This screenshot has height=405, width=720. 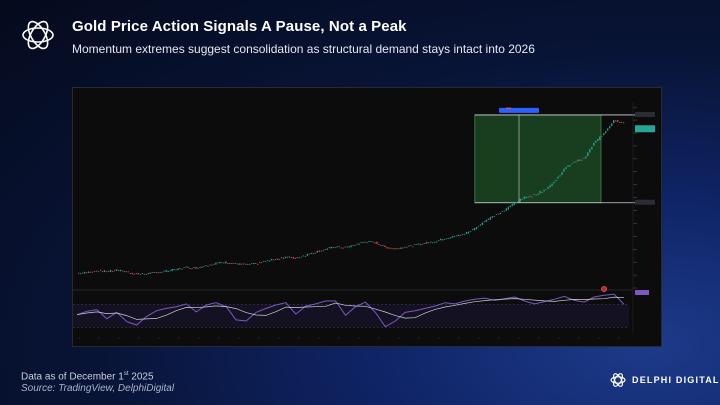 I want to click on price-tag-top, so click(x=645, y=114).